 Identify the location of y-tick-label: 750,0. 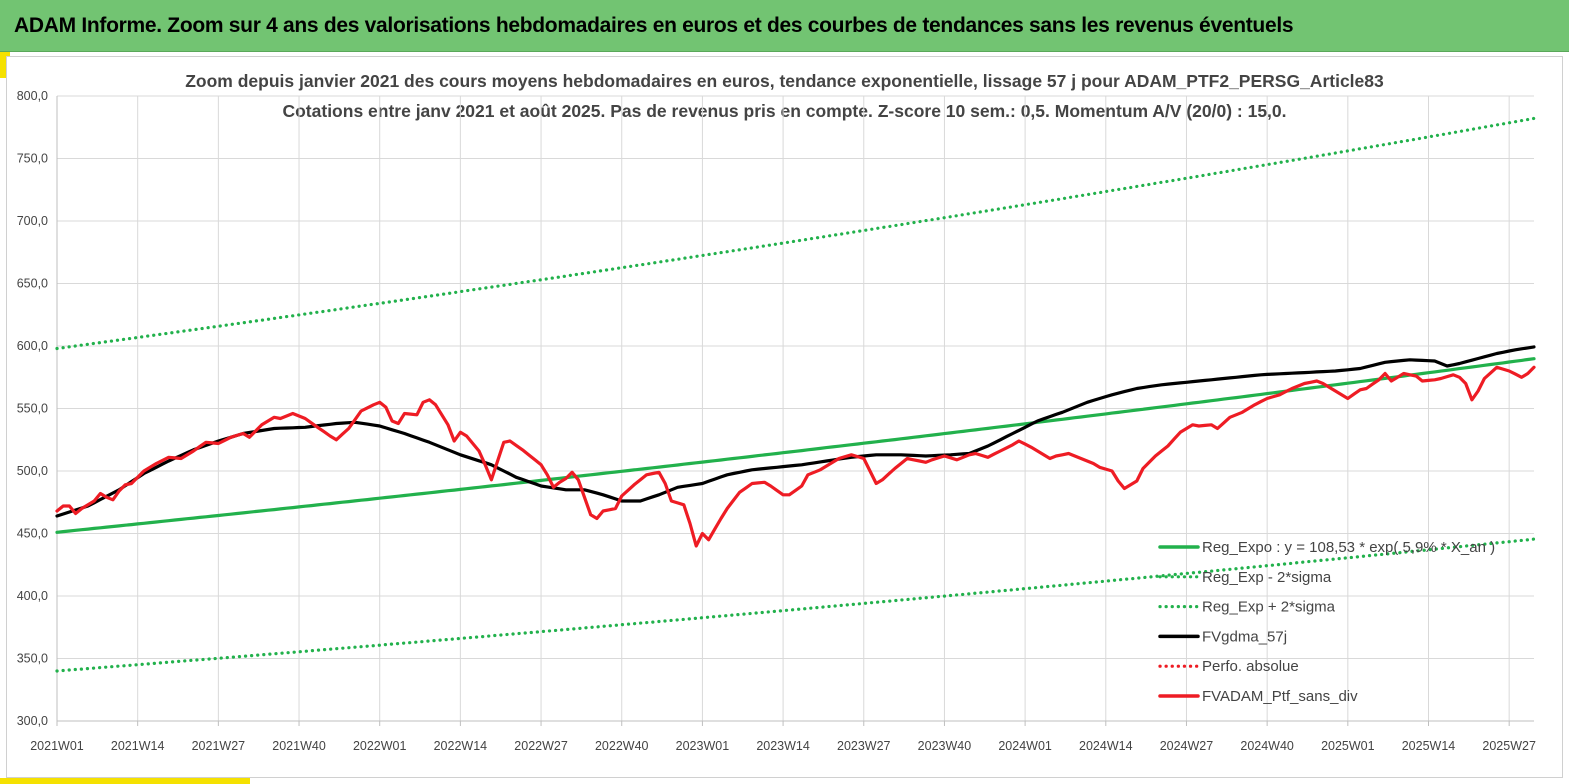
(32, 159).